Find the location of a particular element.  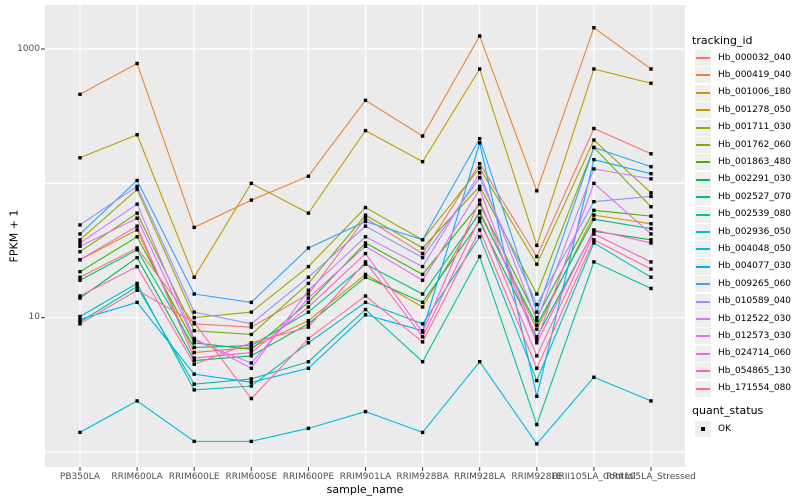

legend-label-Hb_001711_030: Hb_001711_030 is located at coordinates (755, 127).